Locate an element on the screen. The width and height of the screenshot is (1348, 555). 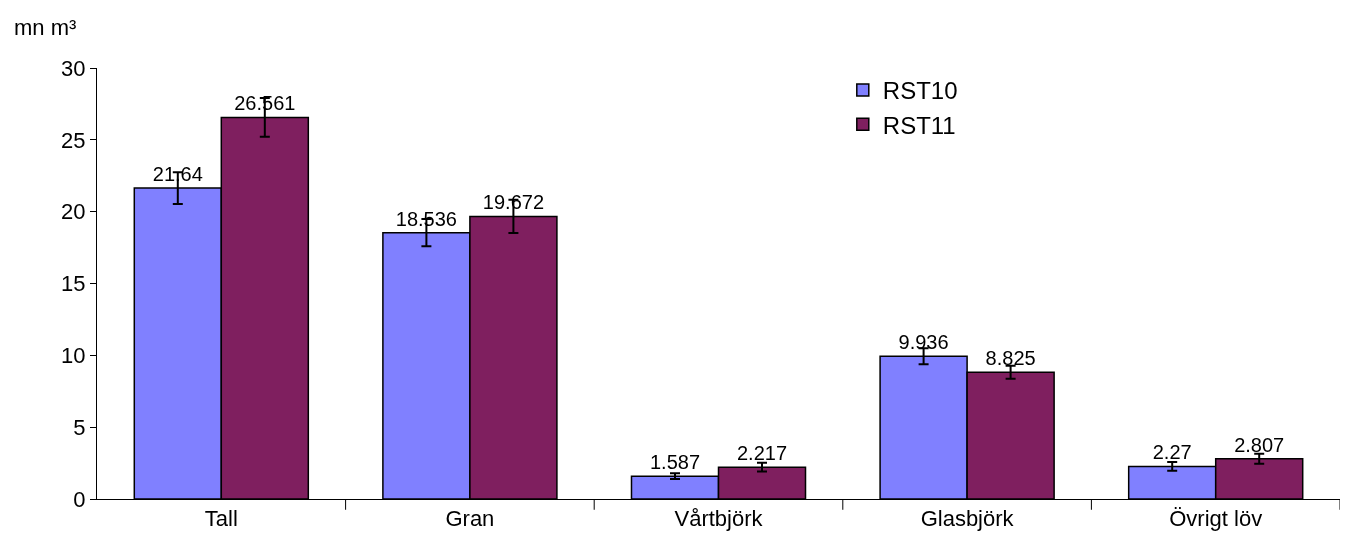
x-tick-label: Gran is located at coordinates (470, 519).